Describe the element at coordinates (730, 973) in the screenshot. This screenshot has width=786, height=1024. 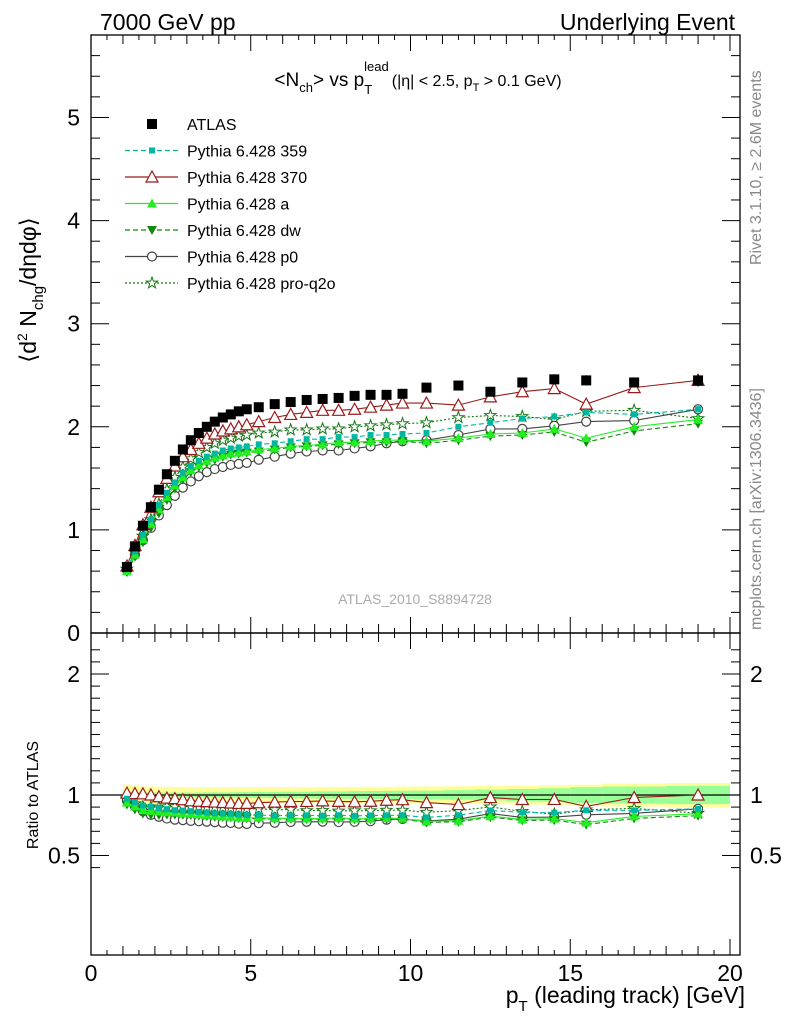
I see `x-tick-label: 20` at that location.